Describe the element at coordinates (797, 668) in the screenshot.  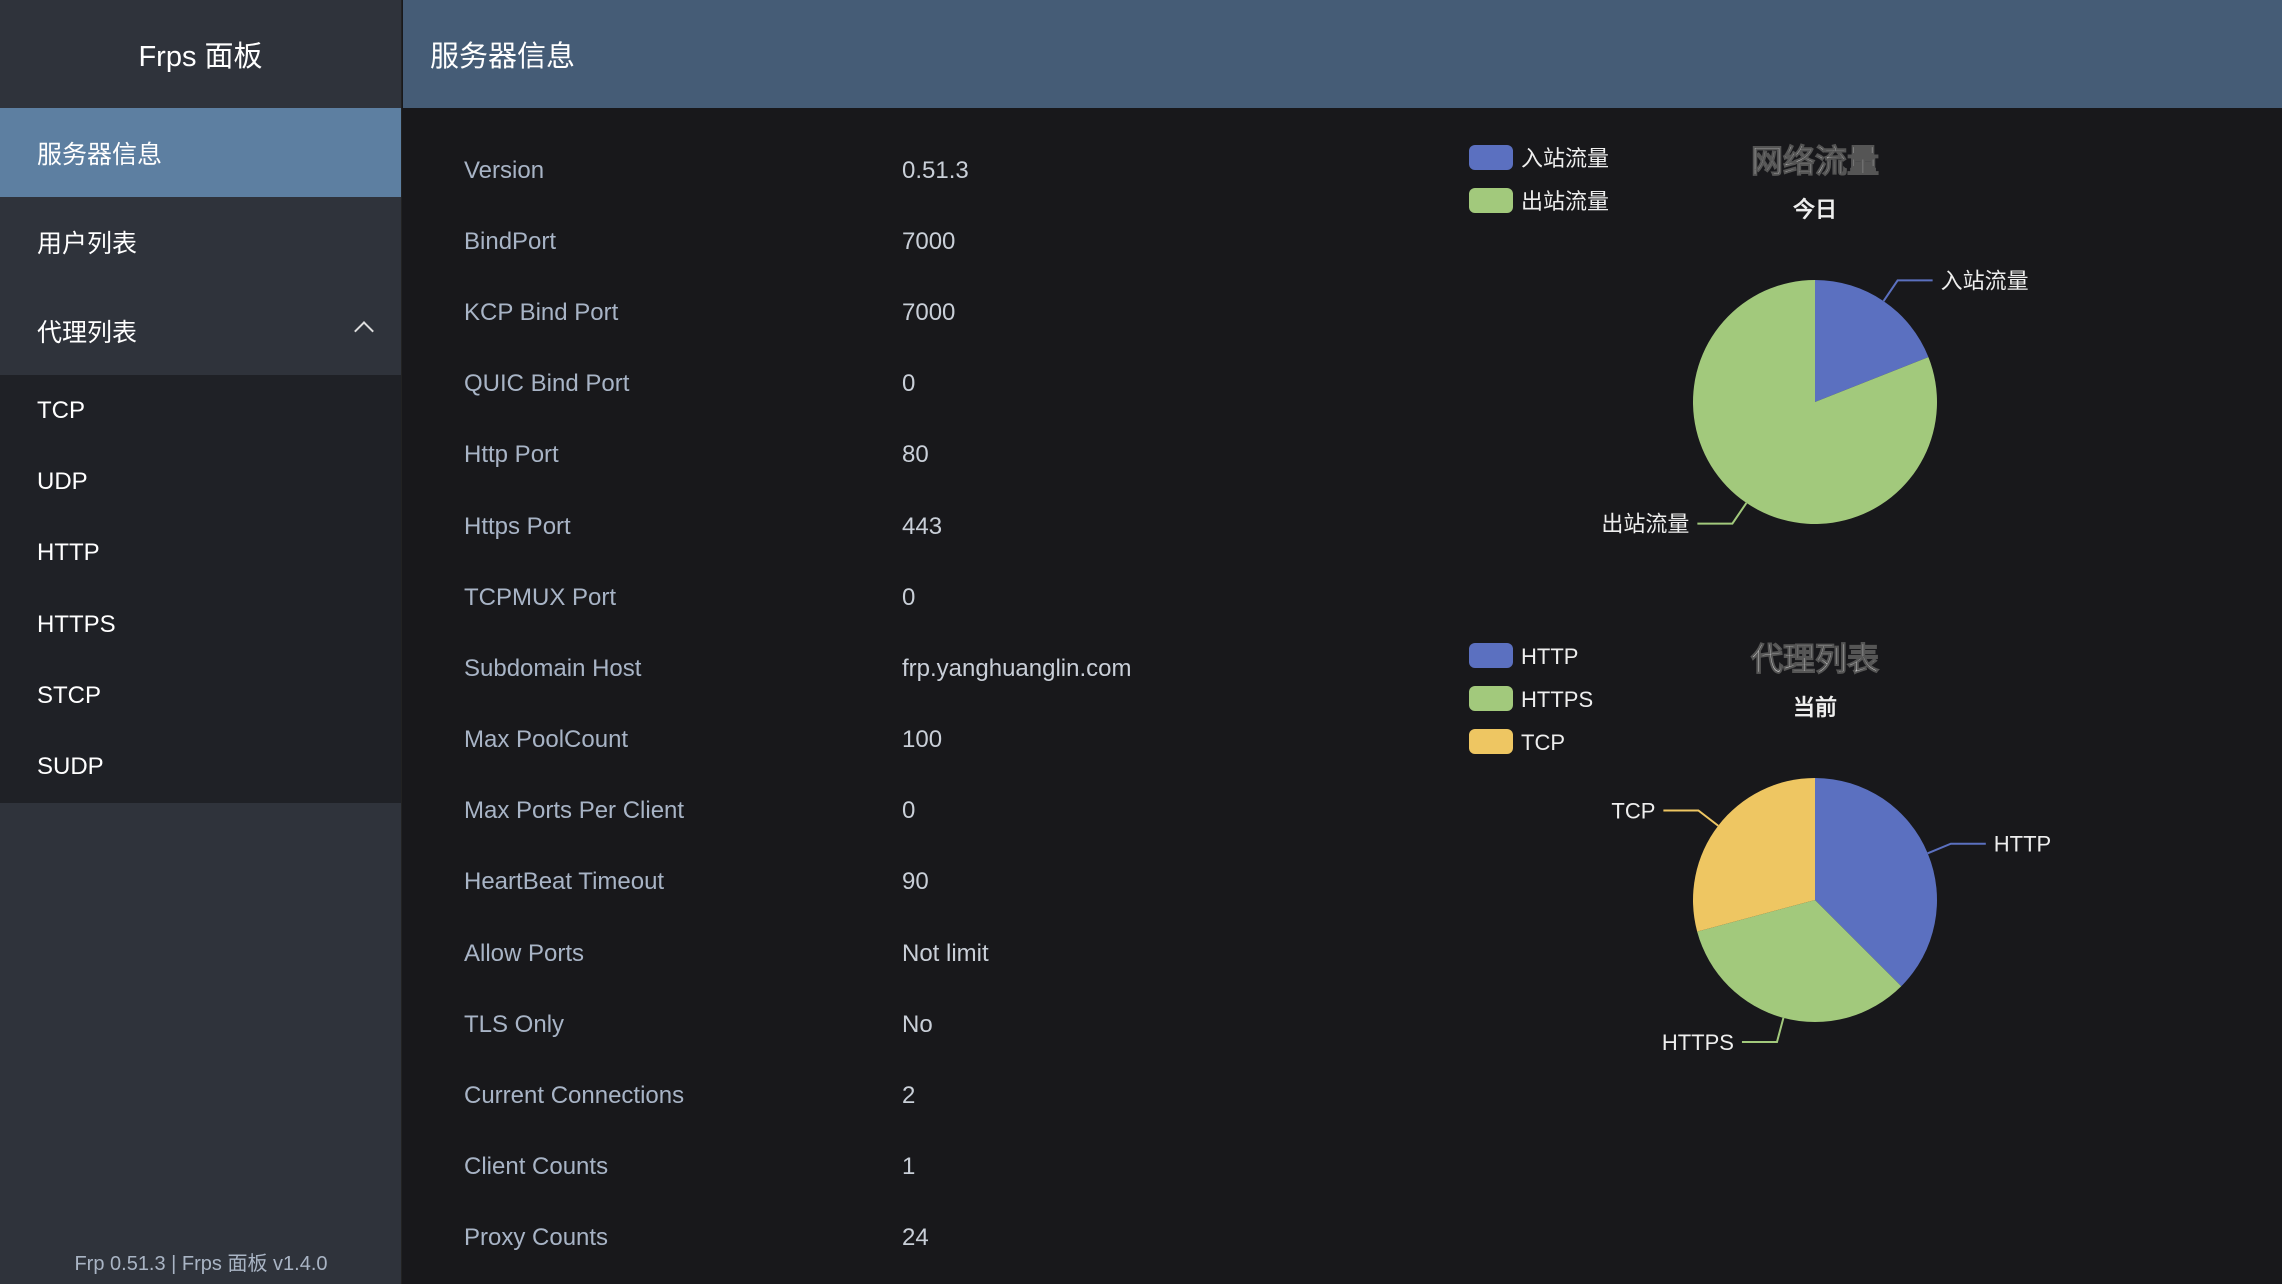
I see `info-row: Subdomain Host frp.yanghuanglin.com` at that location.